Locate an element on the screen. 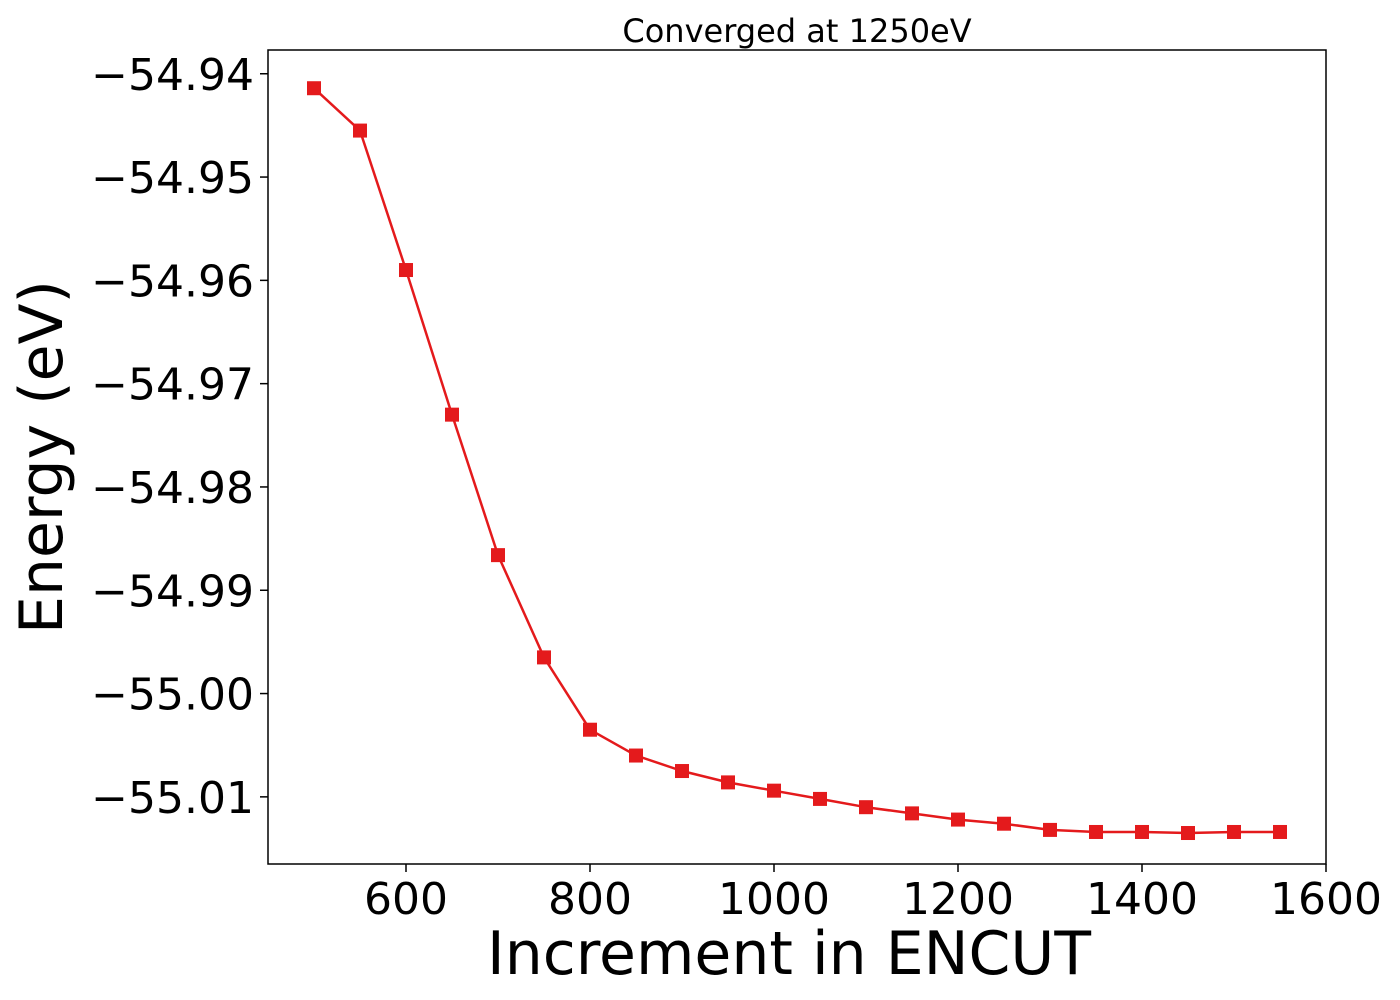 This screenshot has height=1000, width=1400. x-axis-label: Increment in ENCUT is located at coordinates (789, 954).